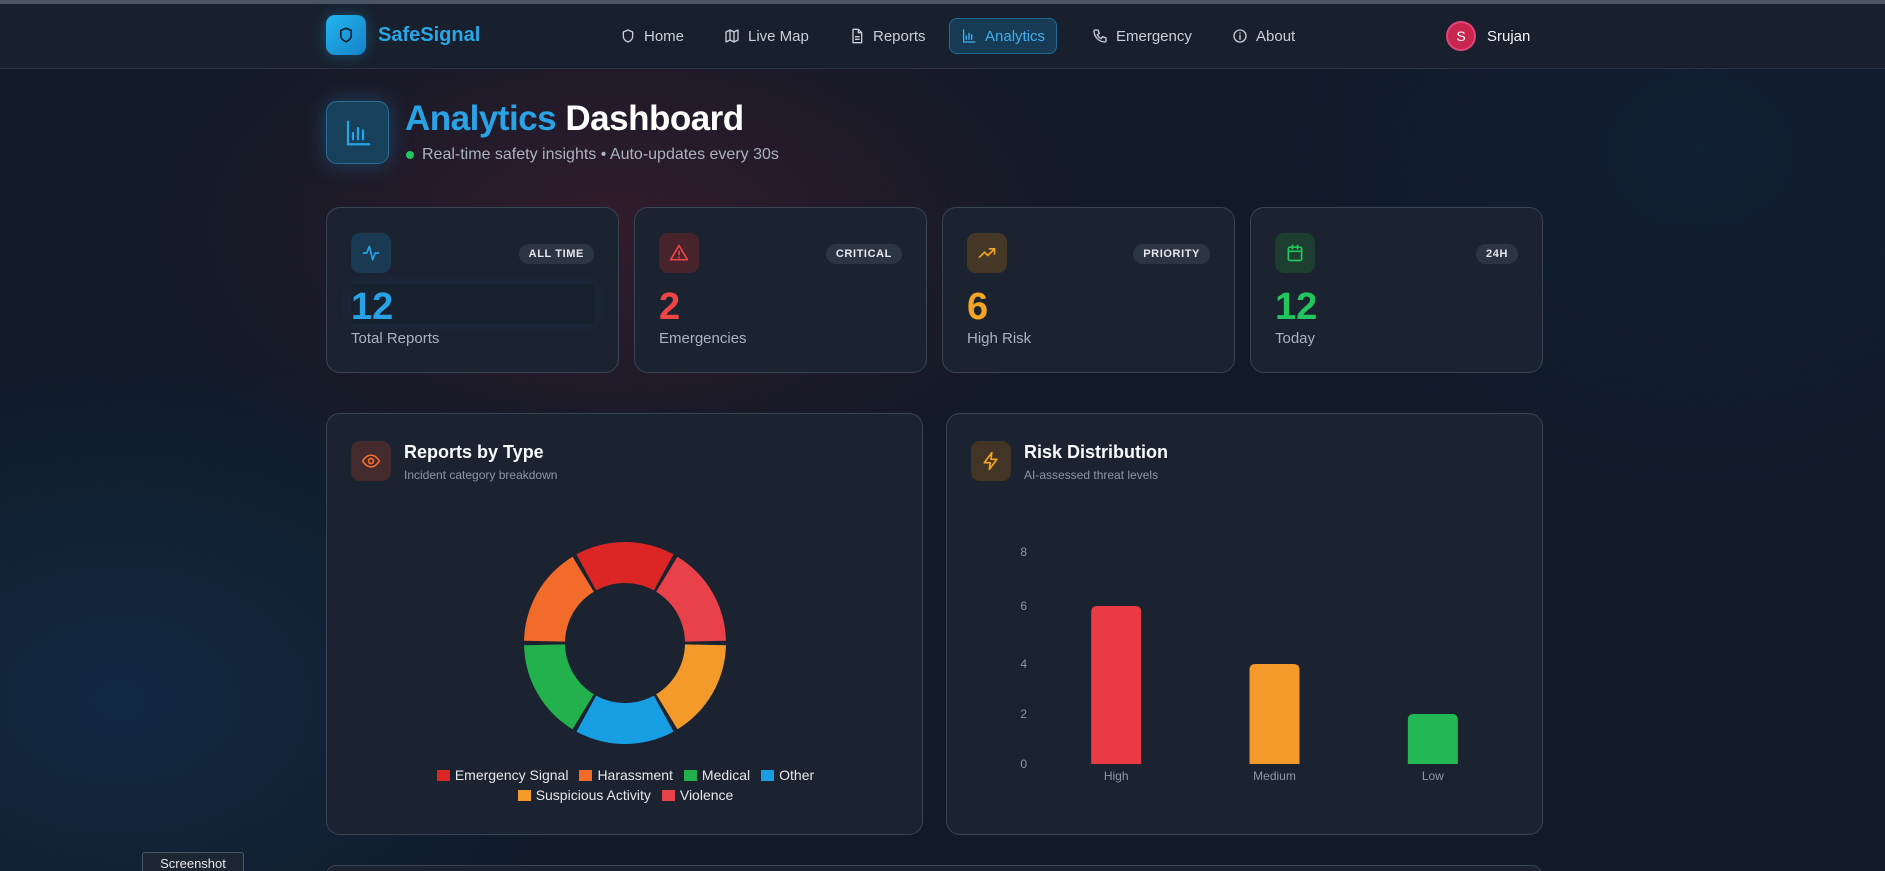  What do you see at coordinates (1023, 606) in the screenshot?
I see `y-tick-label: 6` at bounding box center [1023, 606].